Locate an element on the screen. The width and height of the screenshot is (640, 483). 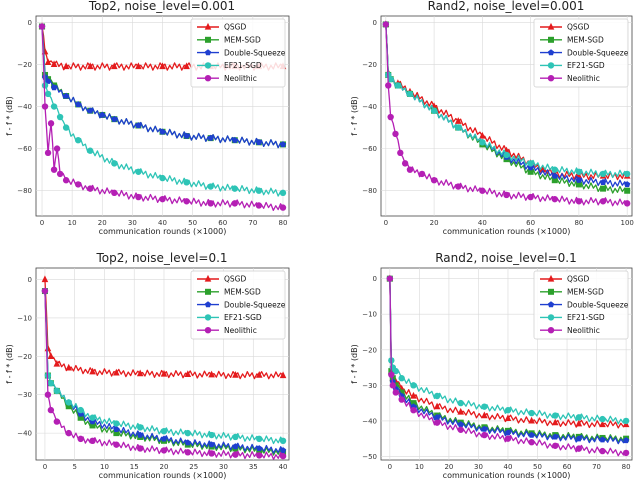
chart-title: Rand2, noise_level=0.1 is located at coordinates (506, 258).